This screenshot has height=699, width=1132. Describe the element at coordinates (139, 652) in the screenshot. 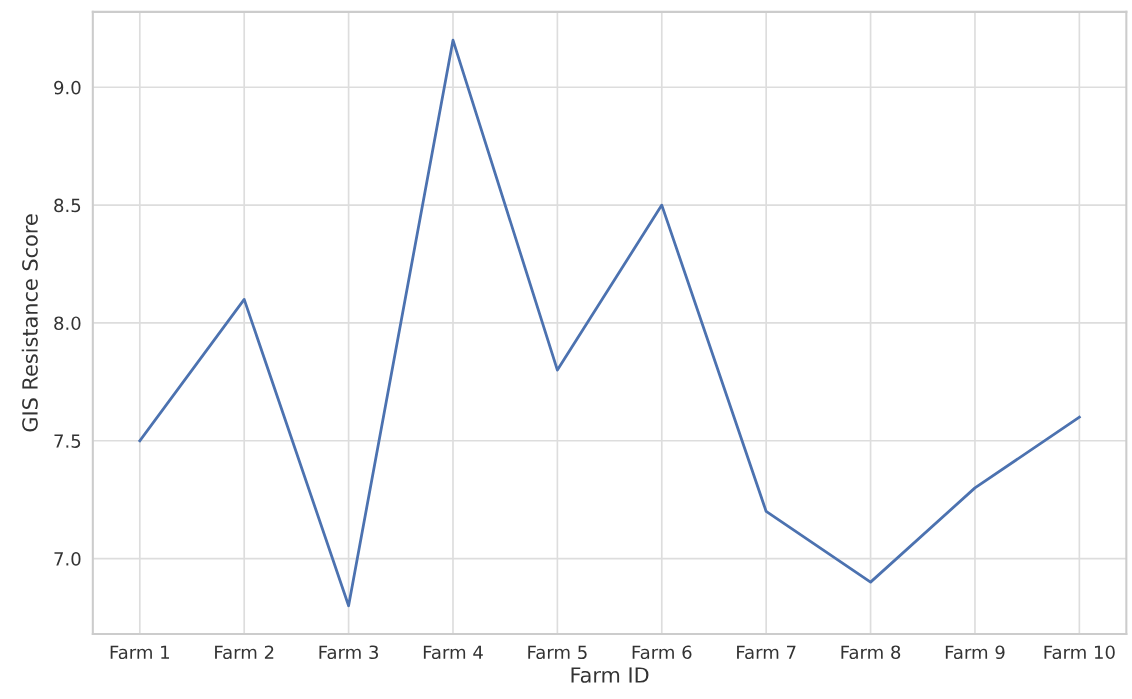

I see `x-tick-label: Farm 1` at that location.